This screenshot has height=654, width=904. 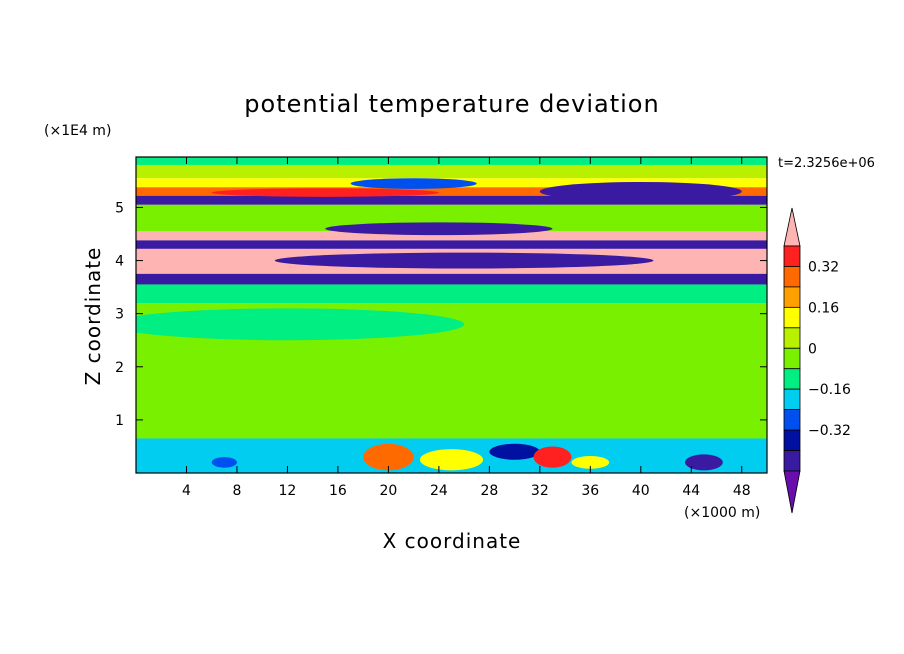 What do you see at coordinates (439, 491) in the screenshot?
I see `x-tick-label-24: 24` at bounding box center [439, 491].